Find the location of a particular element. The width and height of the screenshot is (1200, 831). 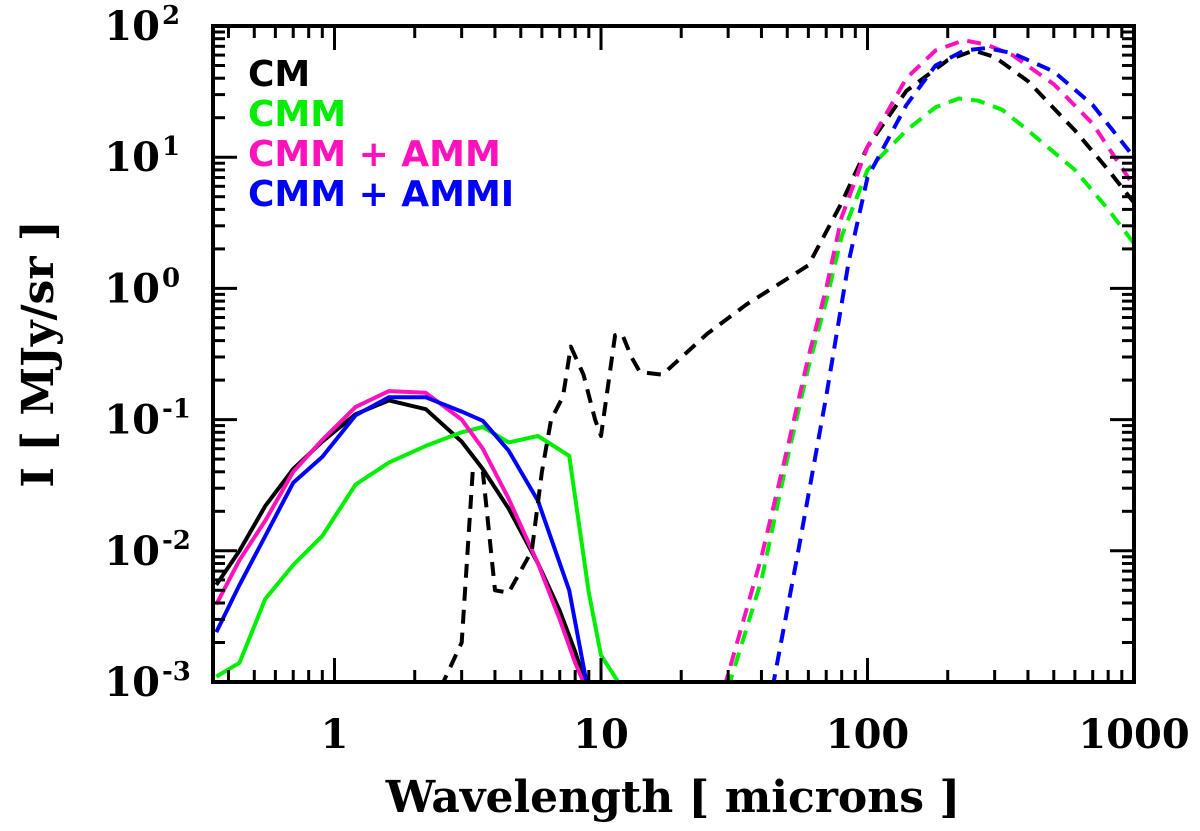

legend-item-4: CMM + AMMI is located at coordinates (381, 194).